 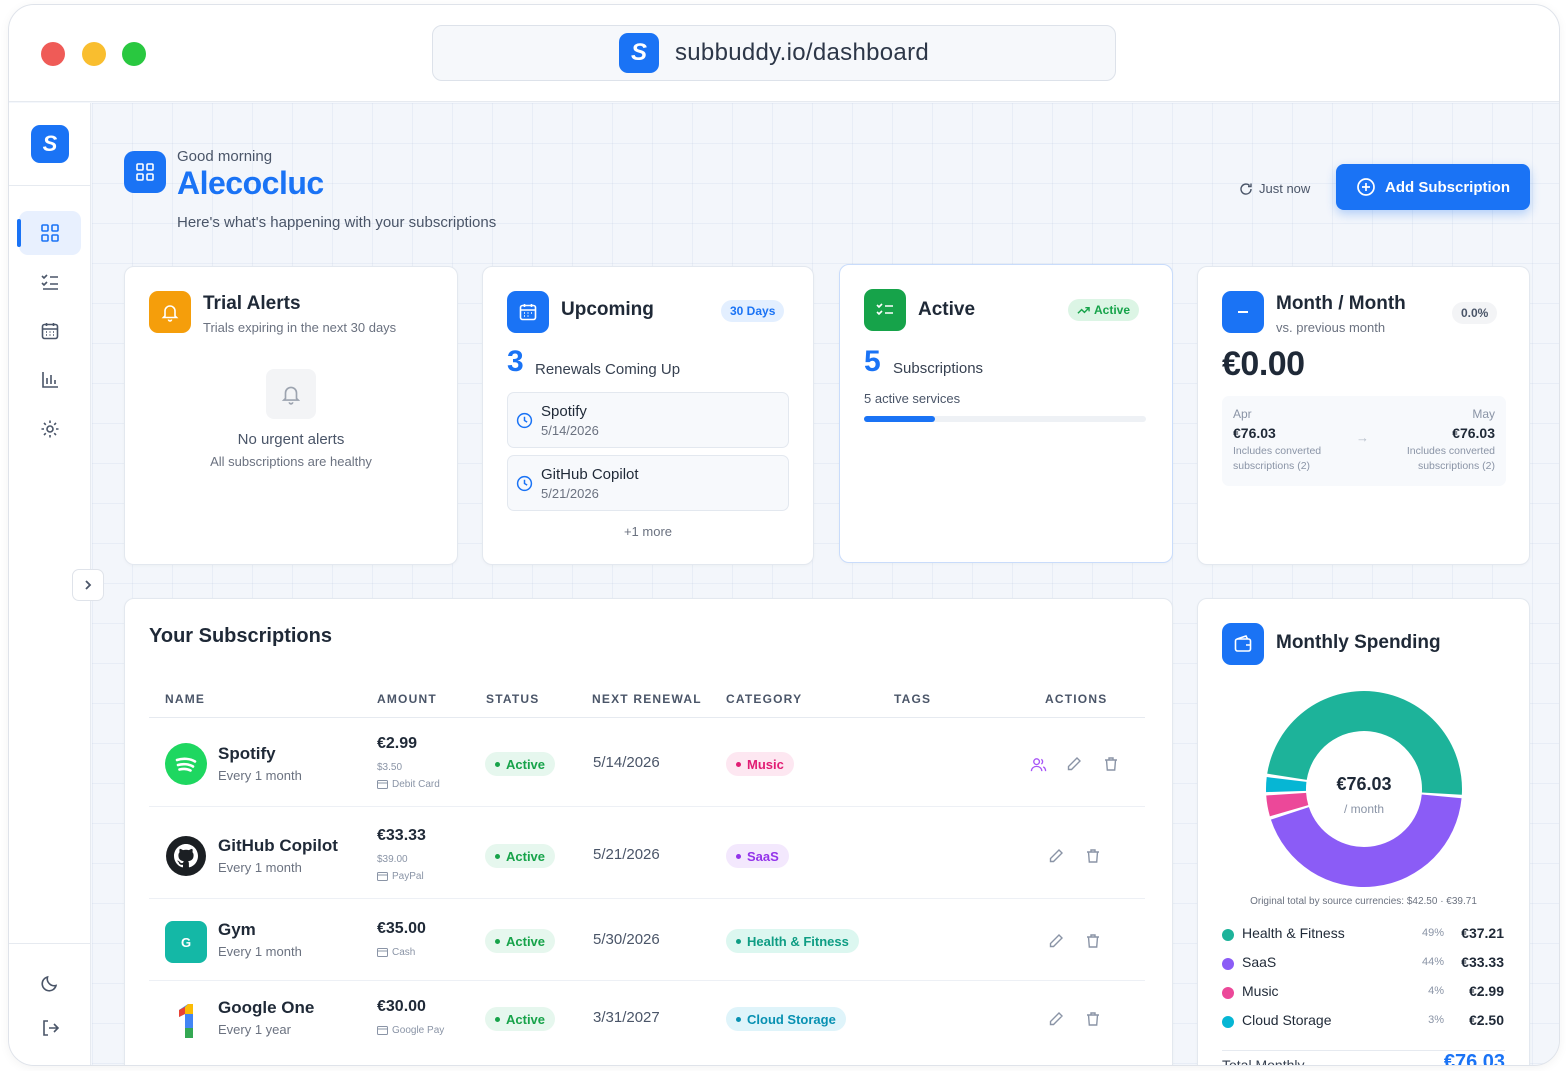 I want to click on total-monthly-value: €76.03, so click(x=1474, y=1058).